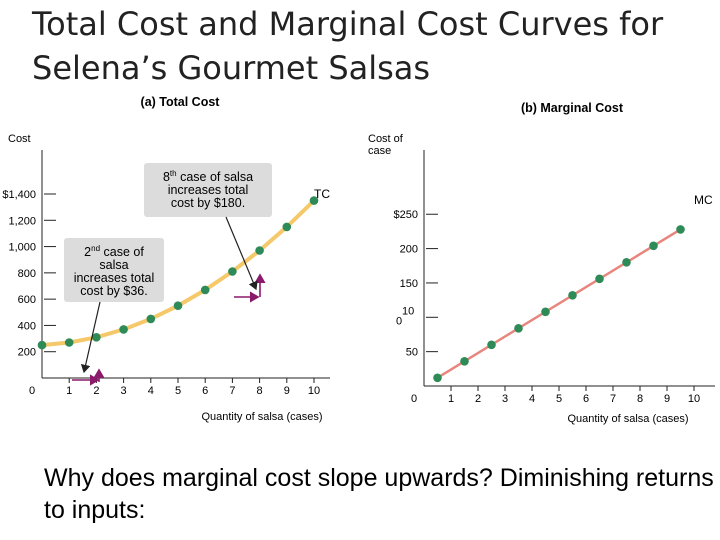 The image size is (720, 540). I want to click on mc-curve, so click(559, 303).